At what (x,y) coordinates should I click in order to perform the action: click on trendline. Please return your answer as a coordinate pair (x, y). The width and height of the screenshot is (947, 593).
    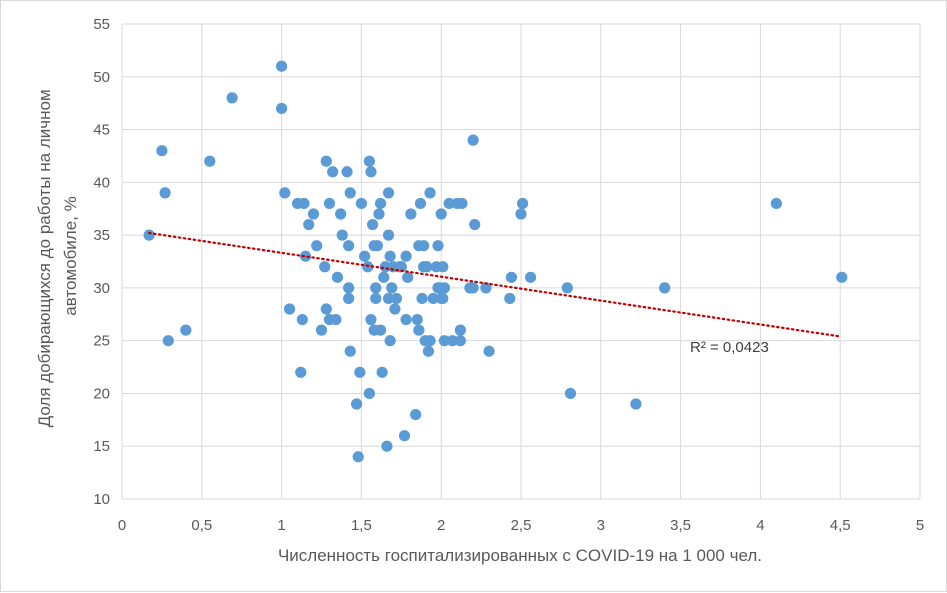
    Looking at the image, I should click on (495, 284).